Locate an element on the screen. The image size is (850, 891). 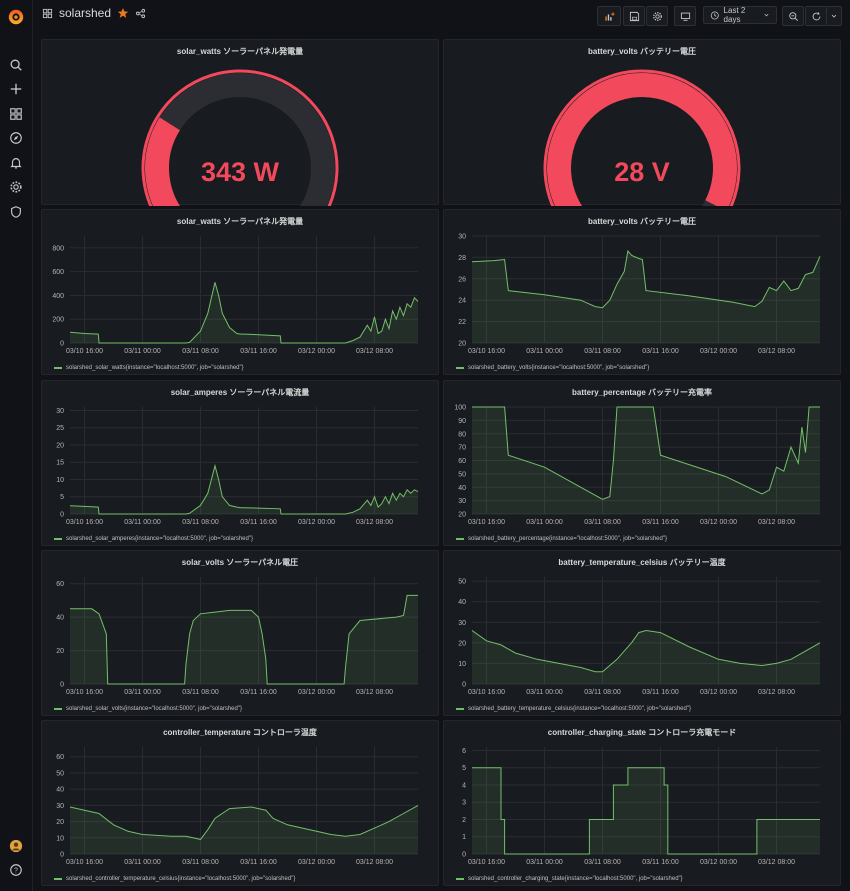
plus-icon is located at coordinates (16, 89).